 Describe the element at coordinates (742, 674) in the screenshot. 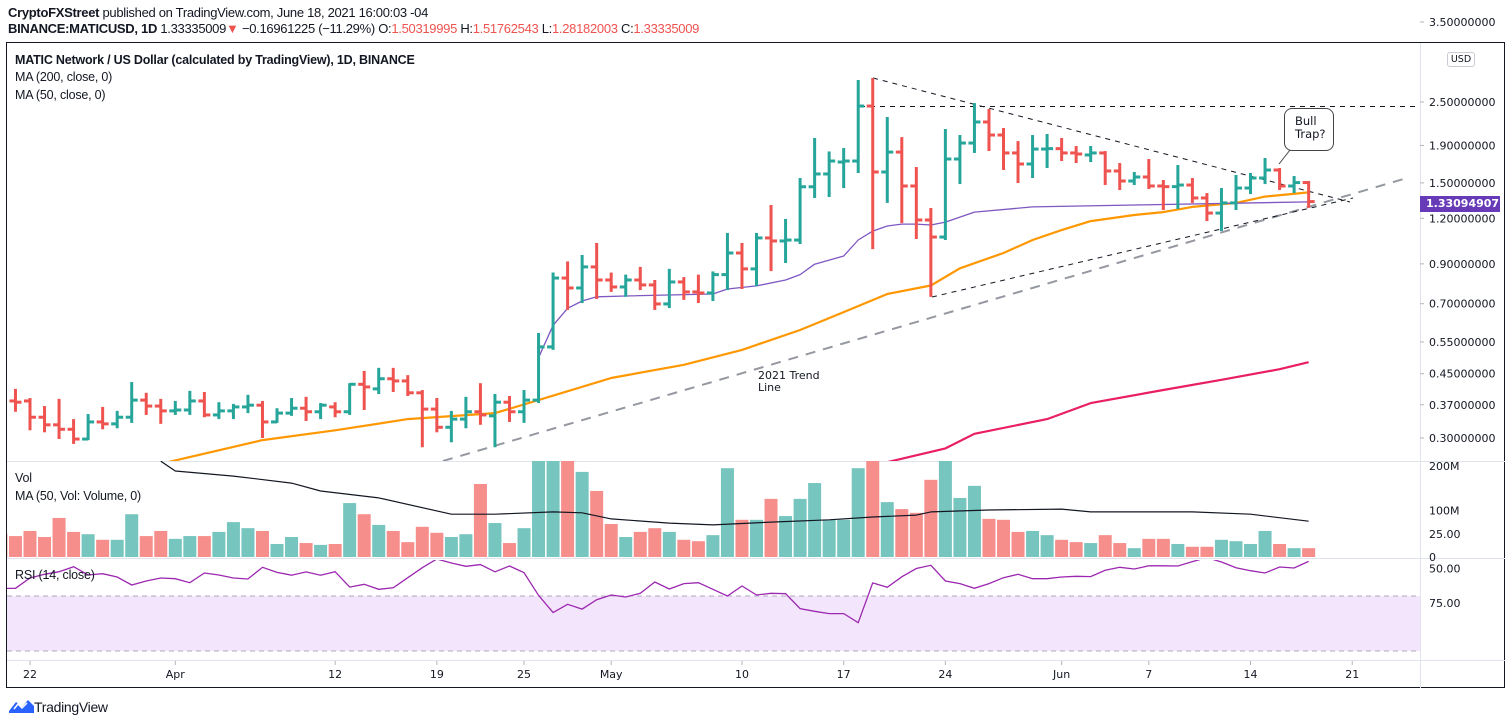

I see `time-tick-label: 10` at that location.